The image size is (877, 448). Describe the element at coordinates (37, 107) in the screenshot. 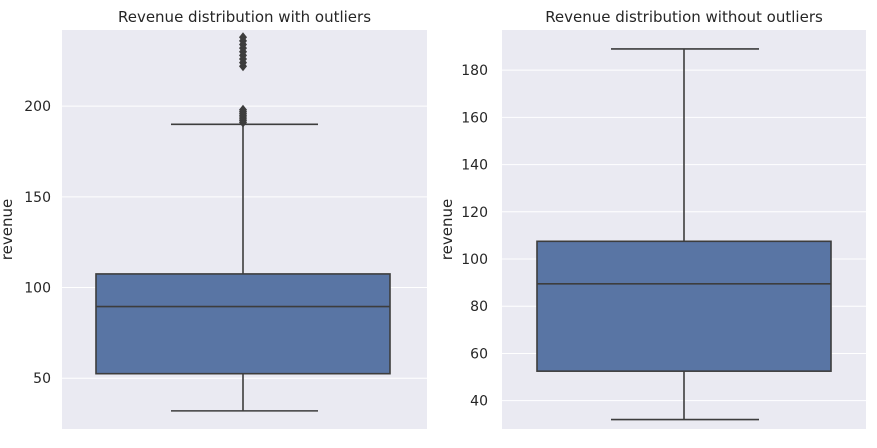

I see `y-tick-label: 200` at that location.